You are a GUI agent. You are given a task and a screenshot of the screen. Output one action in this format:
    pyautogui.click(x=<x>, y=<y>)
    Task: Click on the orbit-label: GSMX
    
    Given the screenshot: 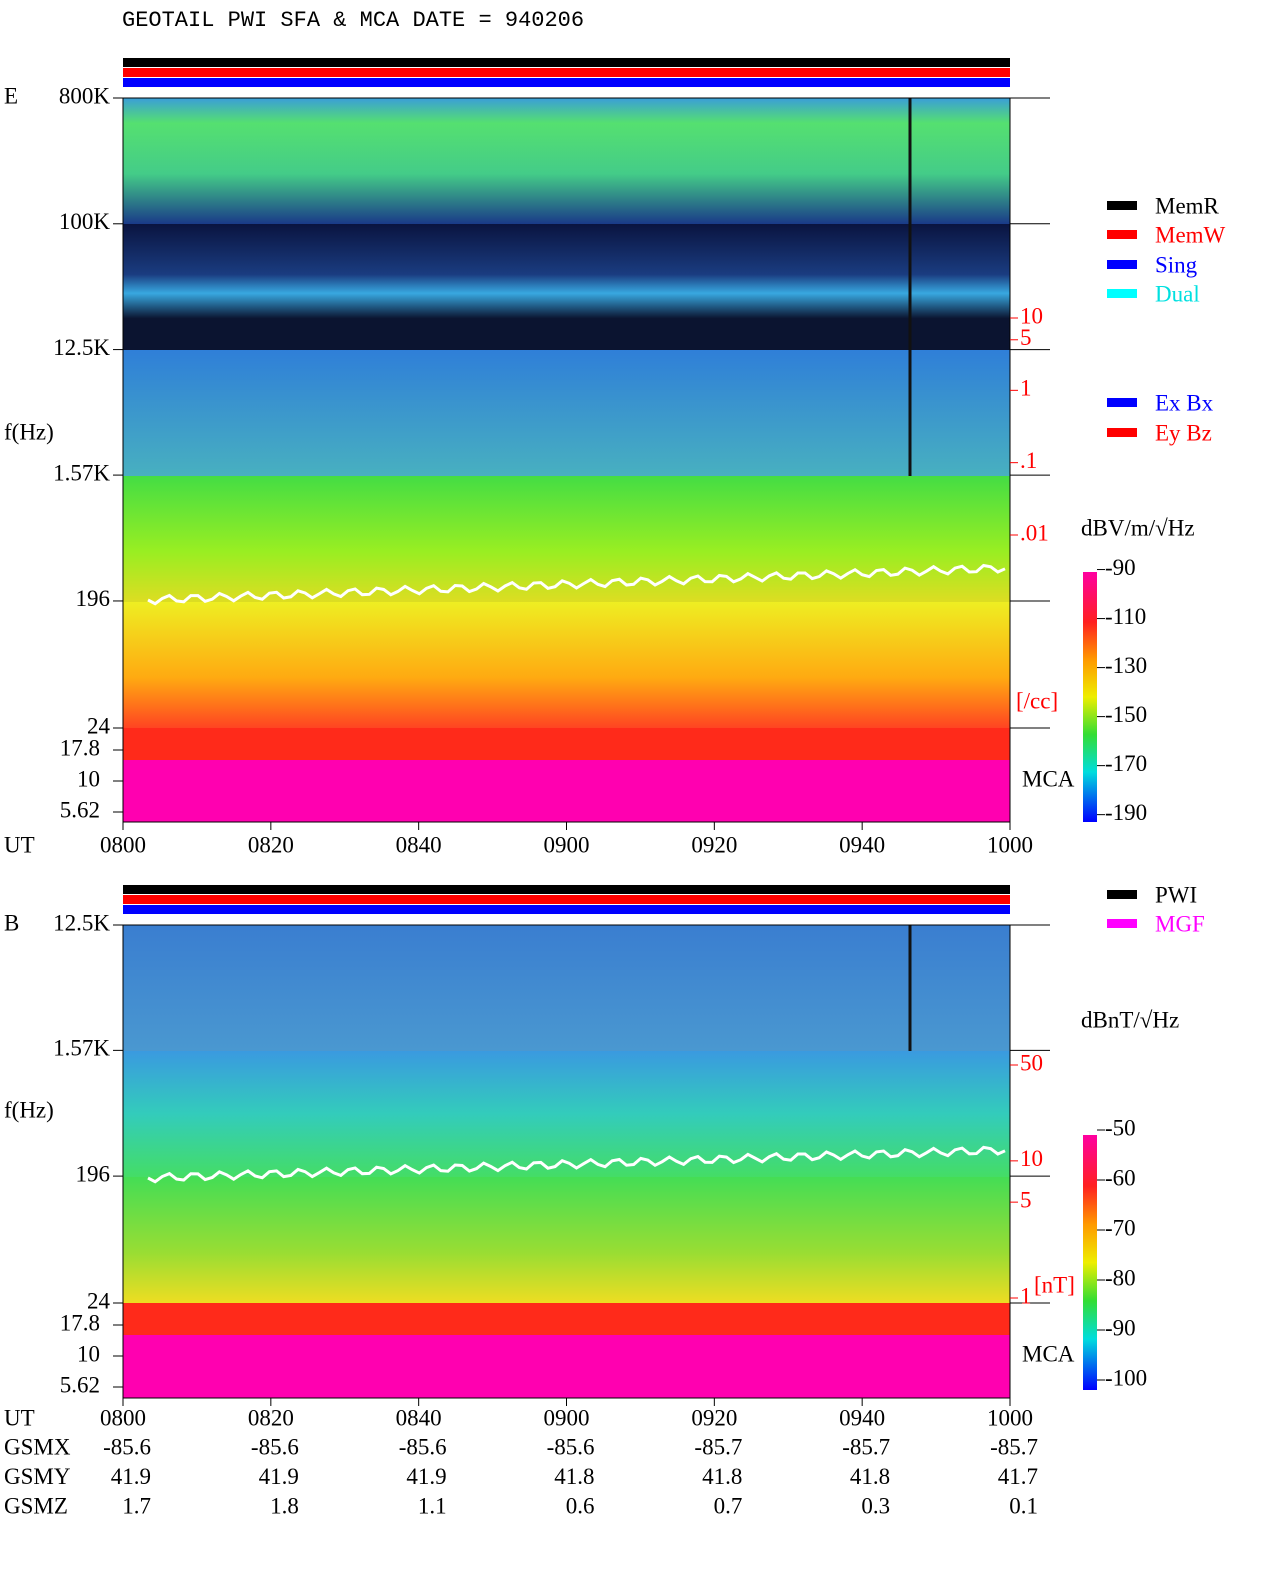 What is the action you would take?
    pyautogui.click(x=37, y=1446)
    